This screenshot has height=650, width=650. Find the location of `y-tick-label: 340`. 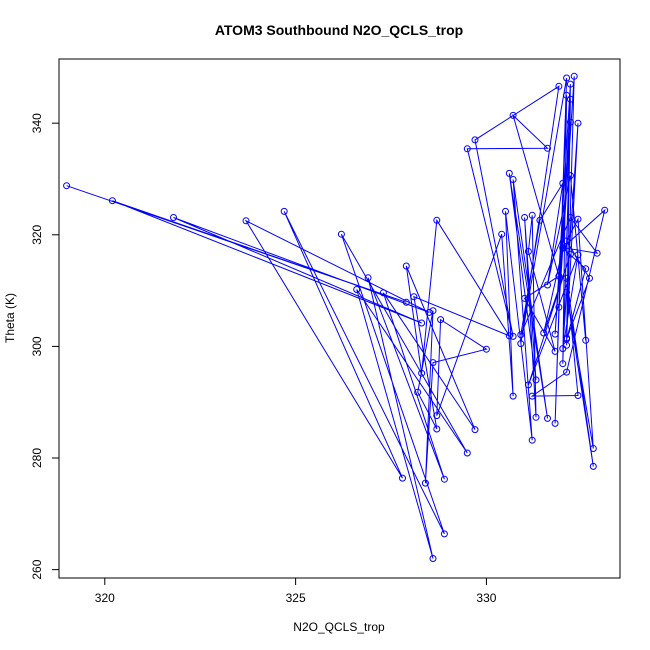

y-tick-label: 340 is located at coordinates (37, 123).